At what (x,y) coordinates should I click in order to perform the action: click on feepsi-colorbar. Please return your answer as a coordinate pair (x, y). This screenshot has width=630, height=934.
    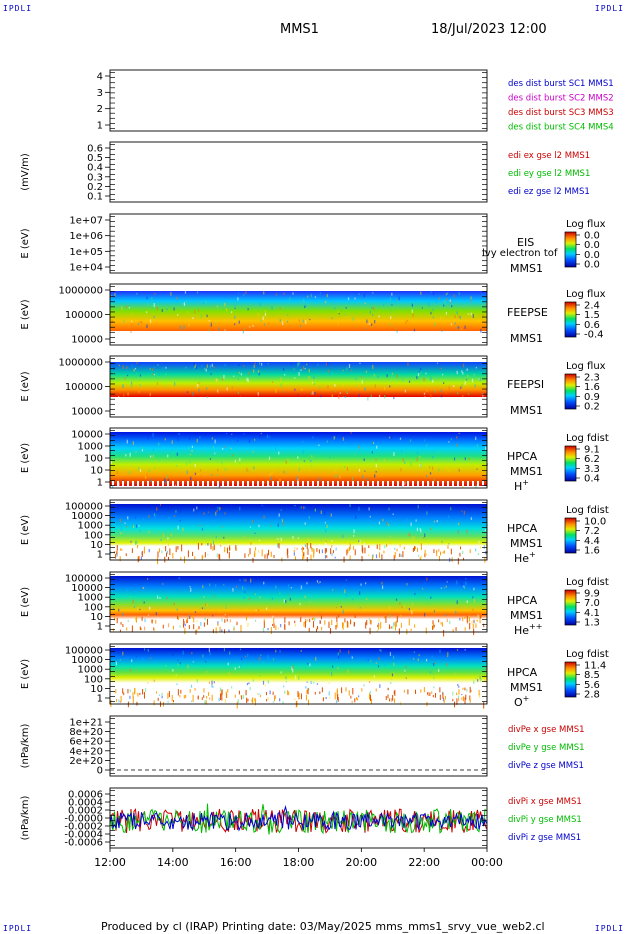
    Looking at the image, I should click on (570, 391).